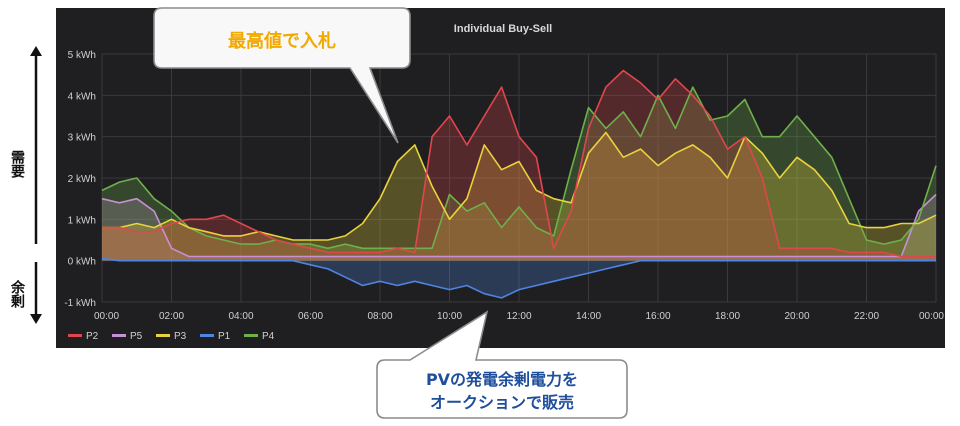 Image resolution: width=960 pixels, height=426 pixels. I want to click on x-tick-label: 12:00, so click(518, 316).